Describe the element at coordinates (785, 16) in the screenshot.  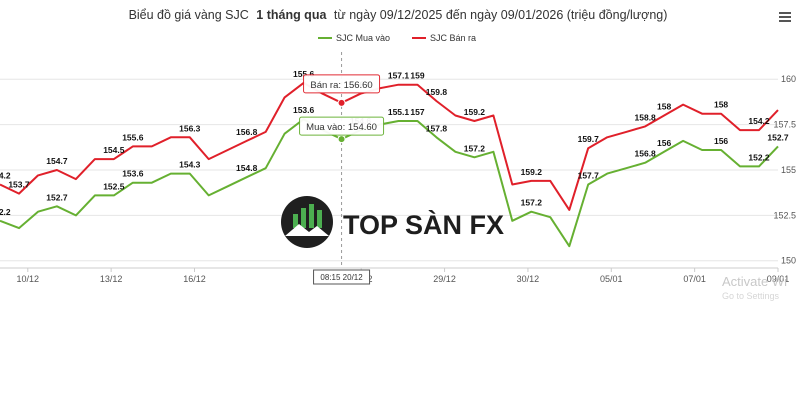
I see `hamburger-menu-icon` at that location.